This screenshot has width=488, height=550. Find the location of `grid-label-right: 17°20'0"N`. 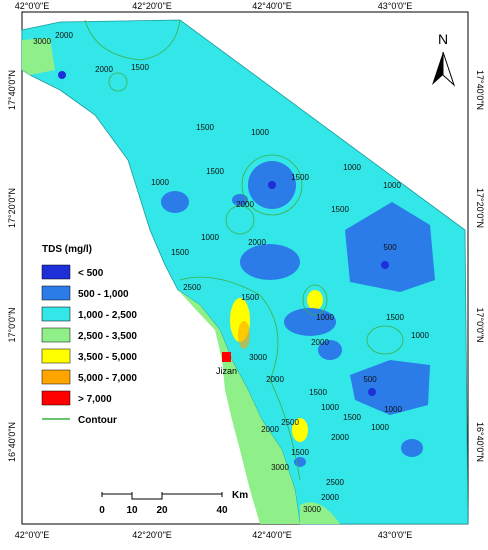

grid-label-right: 17°20'0"N is located at coordinates (480, 208).